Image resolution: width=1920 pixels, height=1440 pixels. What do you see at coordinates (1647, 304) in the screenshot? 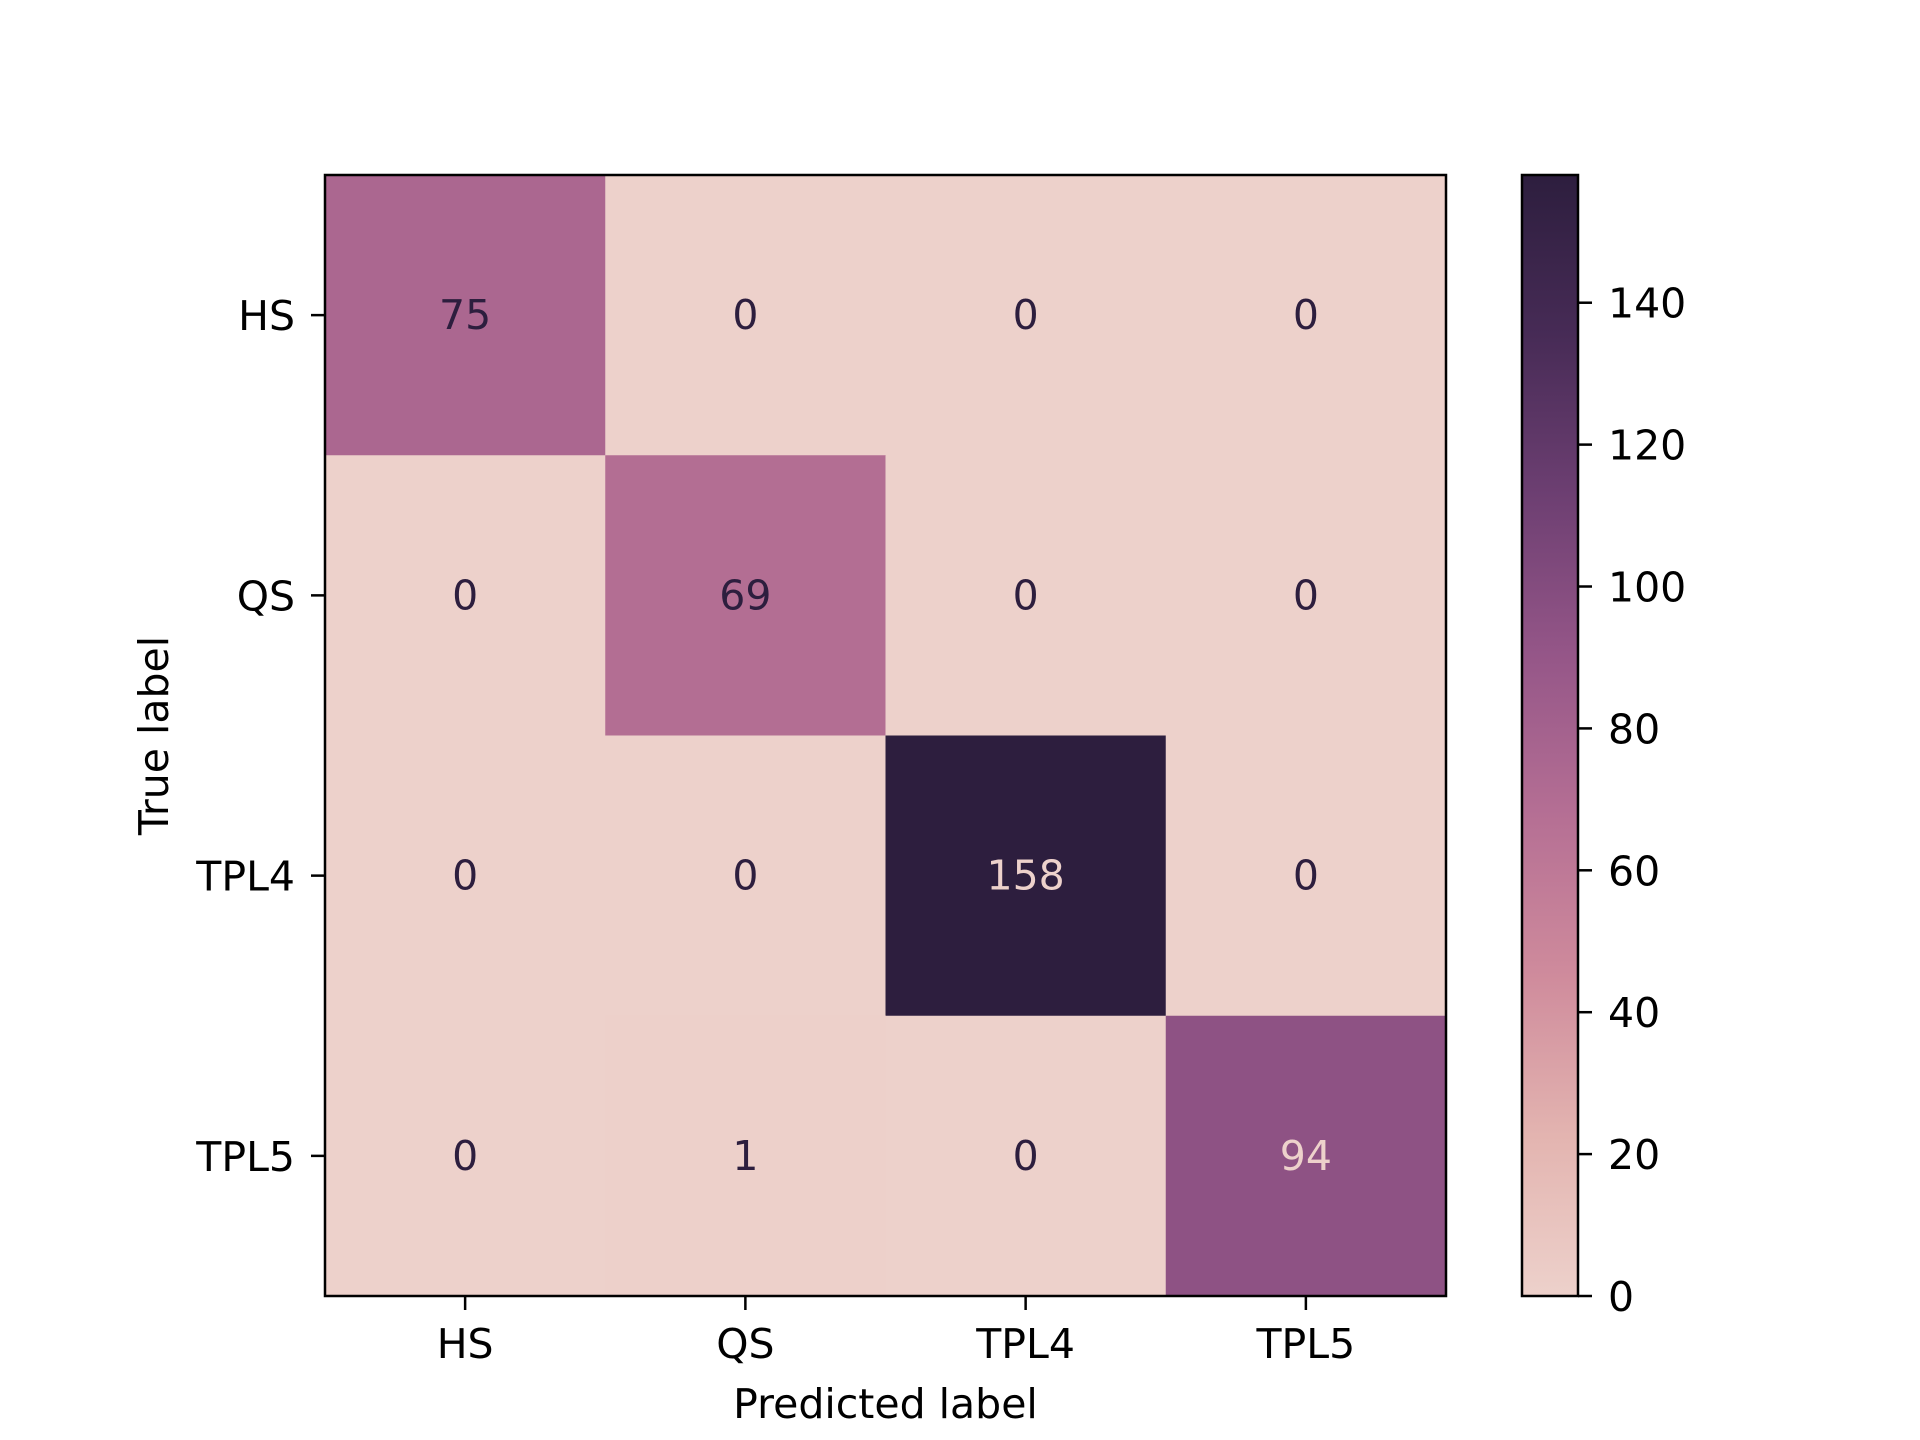
I see `colorbar-tick-label: 140` at bounding box center [1647, 304].